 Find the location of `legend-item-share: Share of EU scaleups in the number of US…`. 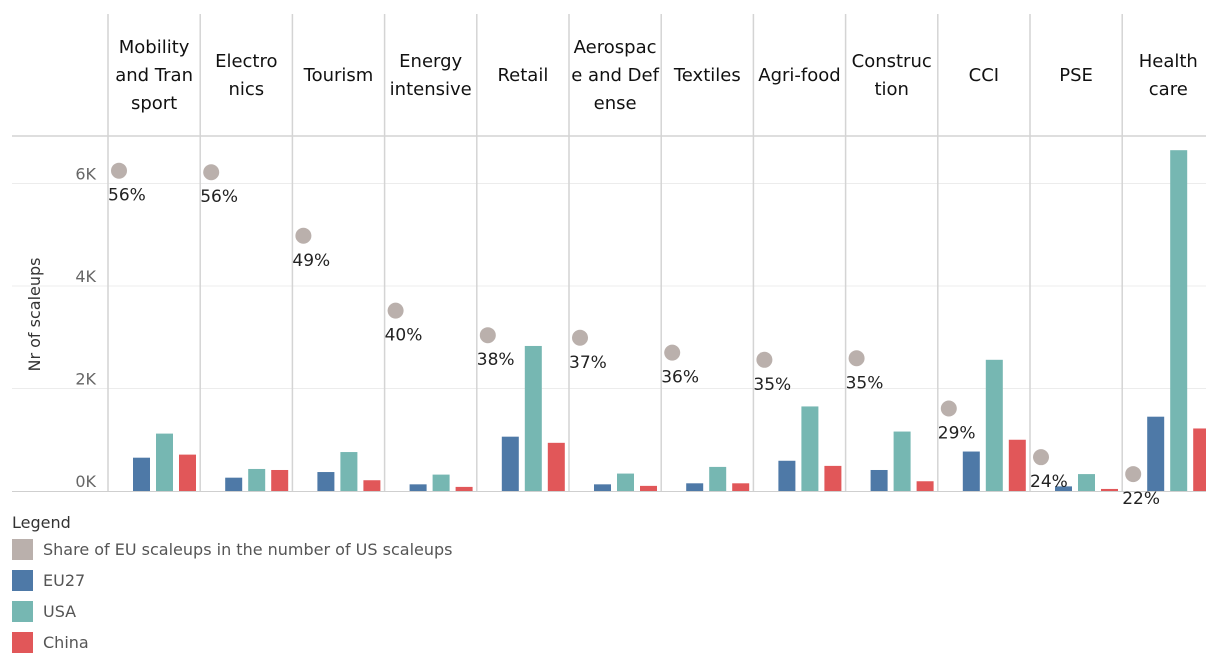

legend-item-share: Share of EU scaleups in the number of US… is located at coordinates (362, 549).